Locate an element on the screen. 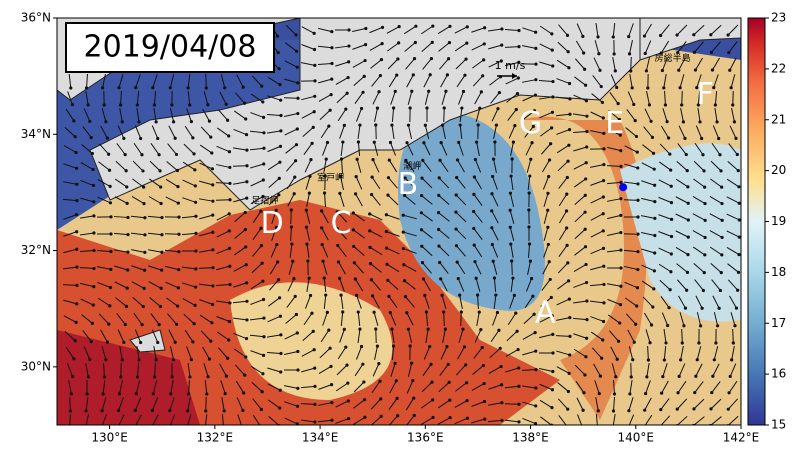 Image resolution: width=804 pixels, height=452 pixels. colorbar-tick-label: 15 is located at coordinates (778, 425).